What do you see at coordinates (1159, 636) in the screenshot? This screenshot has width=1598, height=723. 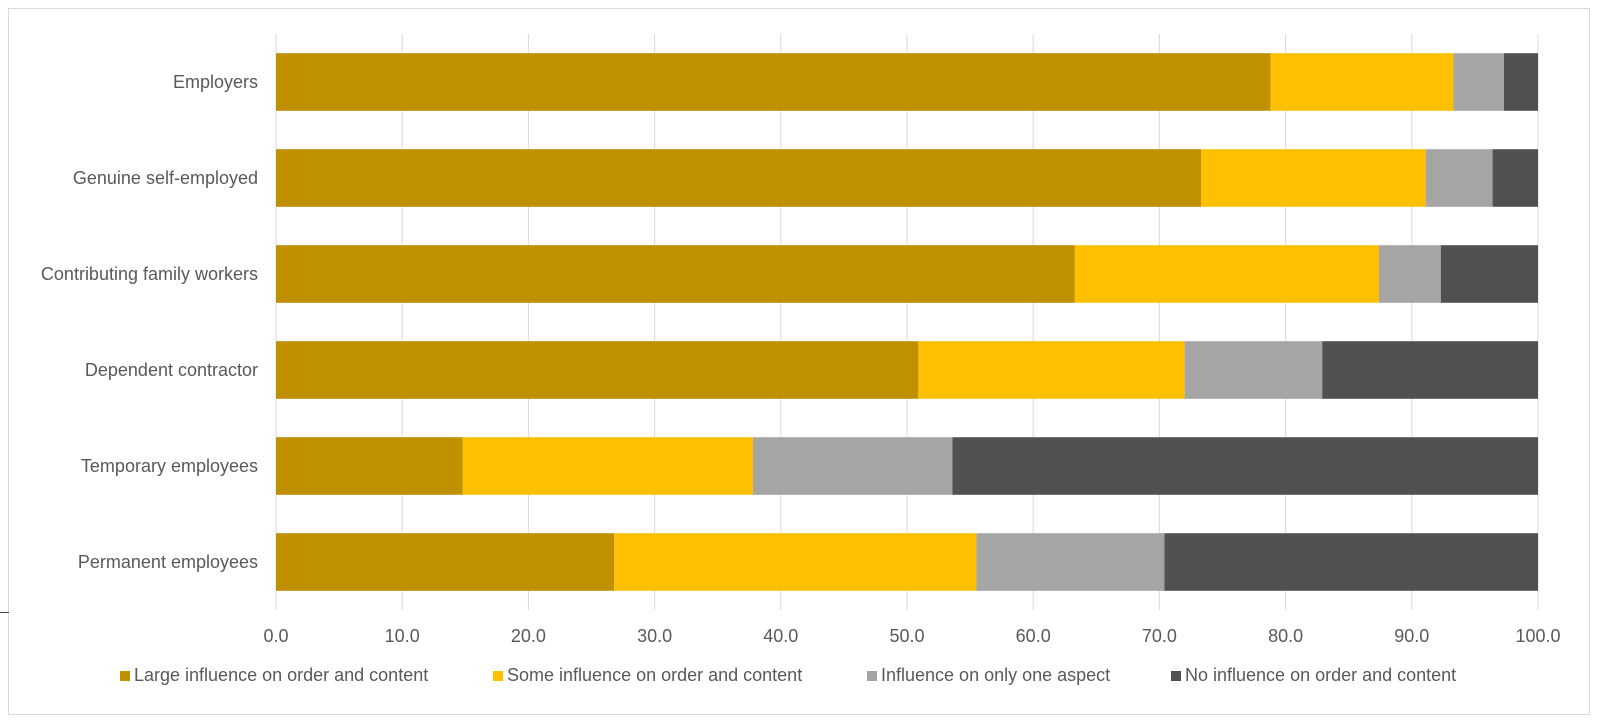 I see `x-tick-label: 70.0` at bounding box center [1159, 636].